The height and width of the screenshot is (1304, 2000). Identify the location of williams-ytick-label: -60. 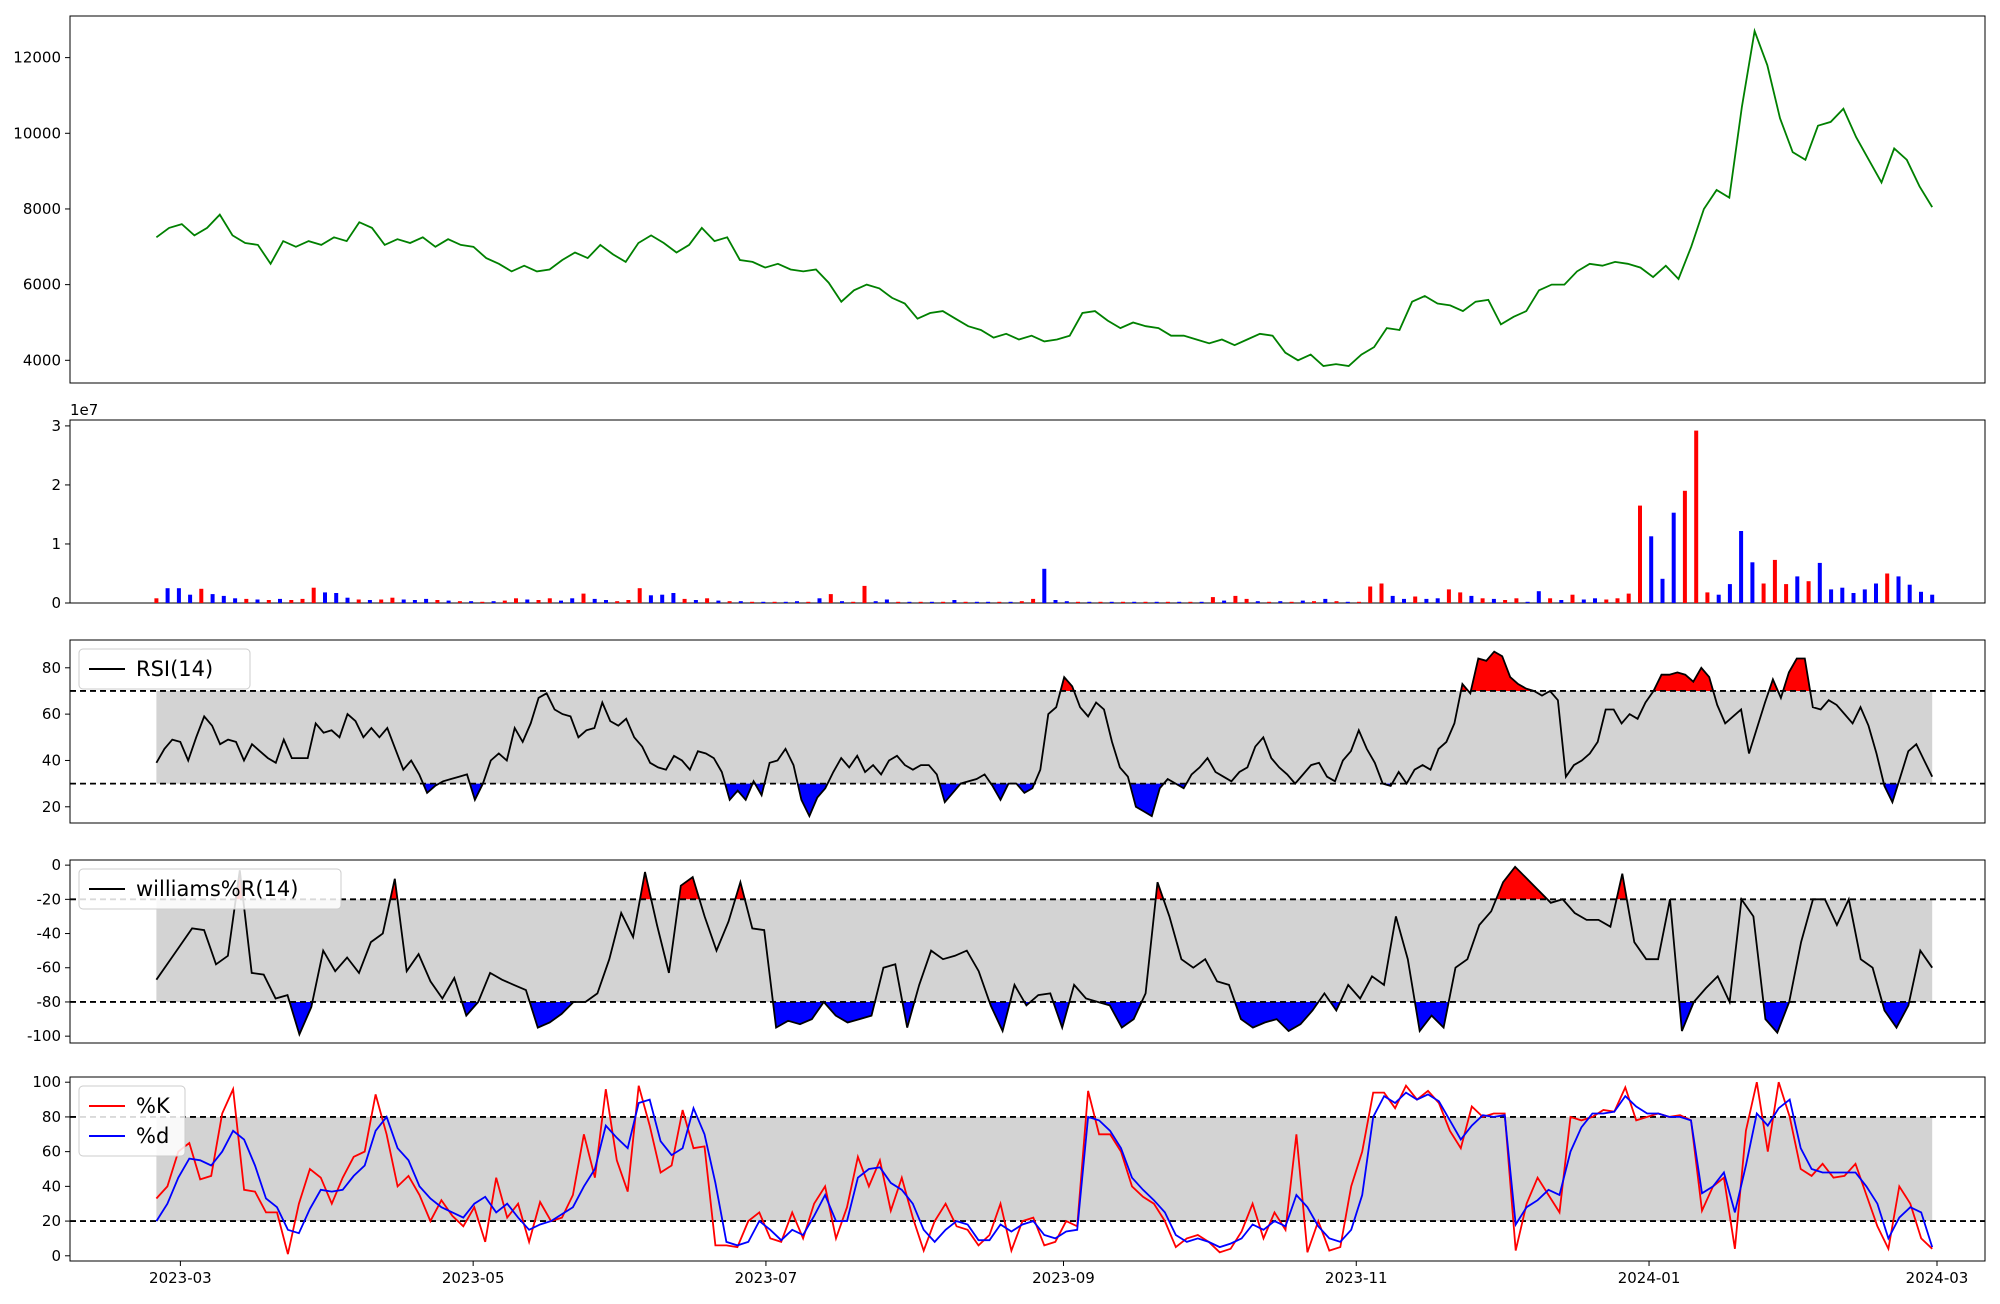
(49, 968).